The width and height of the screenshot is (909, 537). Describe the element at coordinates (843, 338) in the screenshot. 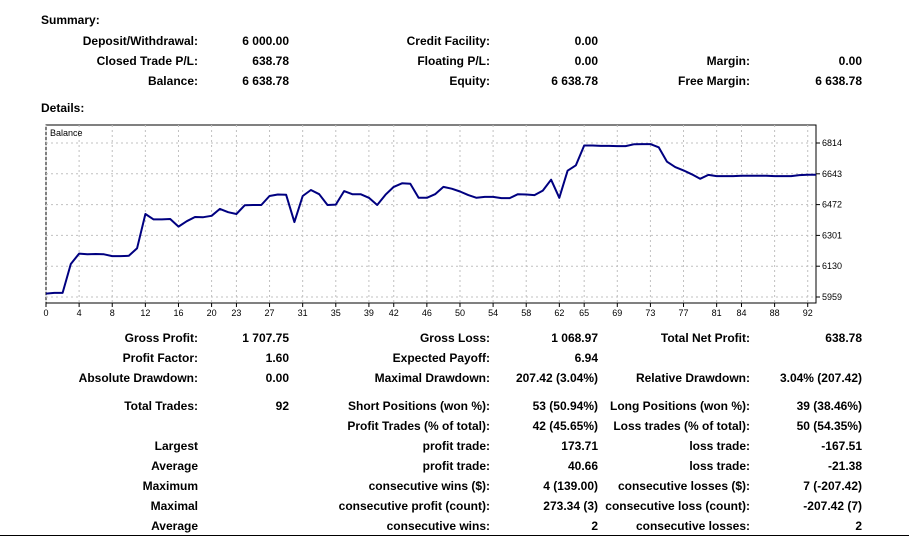

I see `net-profit-value: 638.78` at that location.